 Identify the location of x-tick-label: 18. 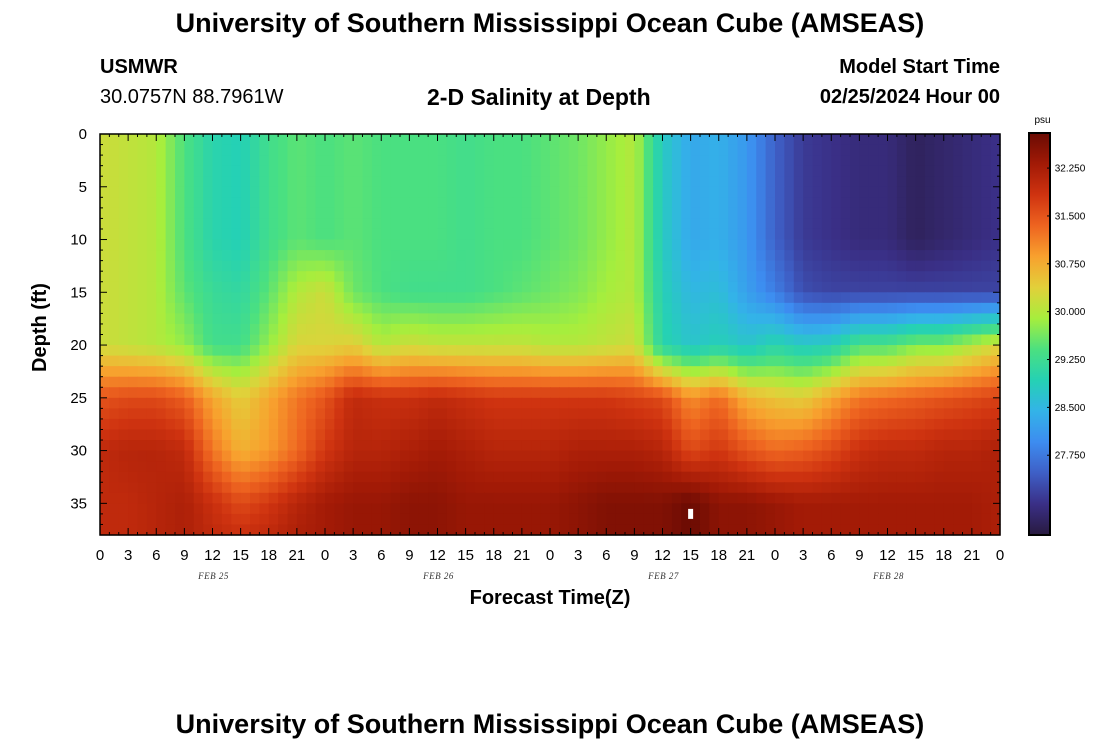
(718, 555).